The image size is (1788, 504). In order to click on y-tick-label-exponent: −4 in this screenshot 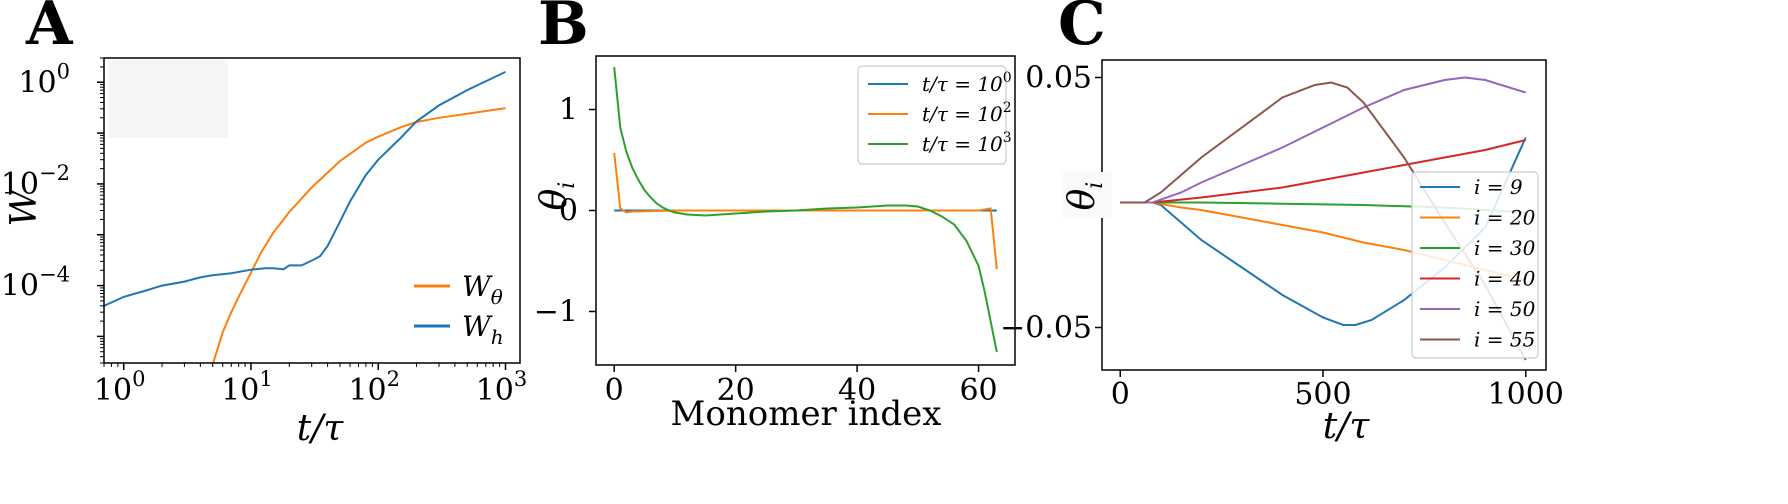, I will do `click(54, 275)`.